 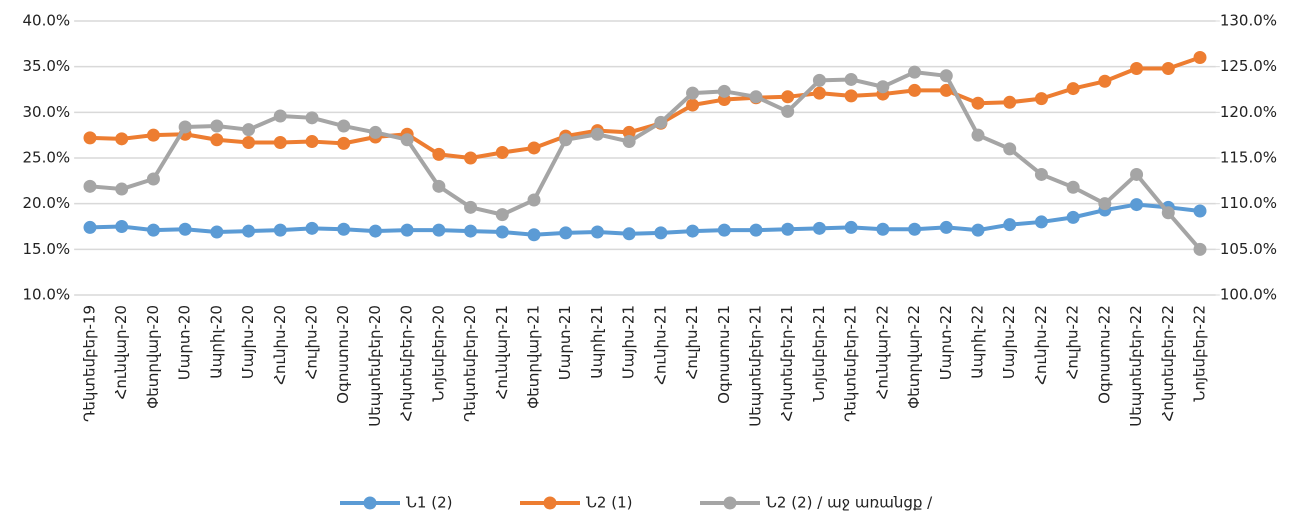 What do you see at coordinates (1248, 158) in the screenshot?
I see `y2-tick-label: 115.0%` at bounding box center [1248, 158].